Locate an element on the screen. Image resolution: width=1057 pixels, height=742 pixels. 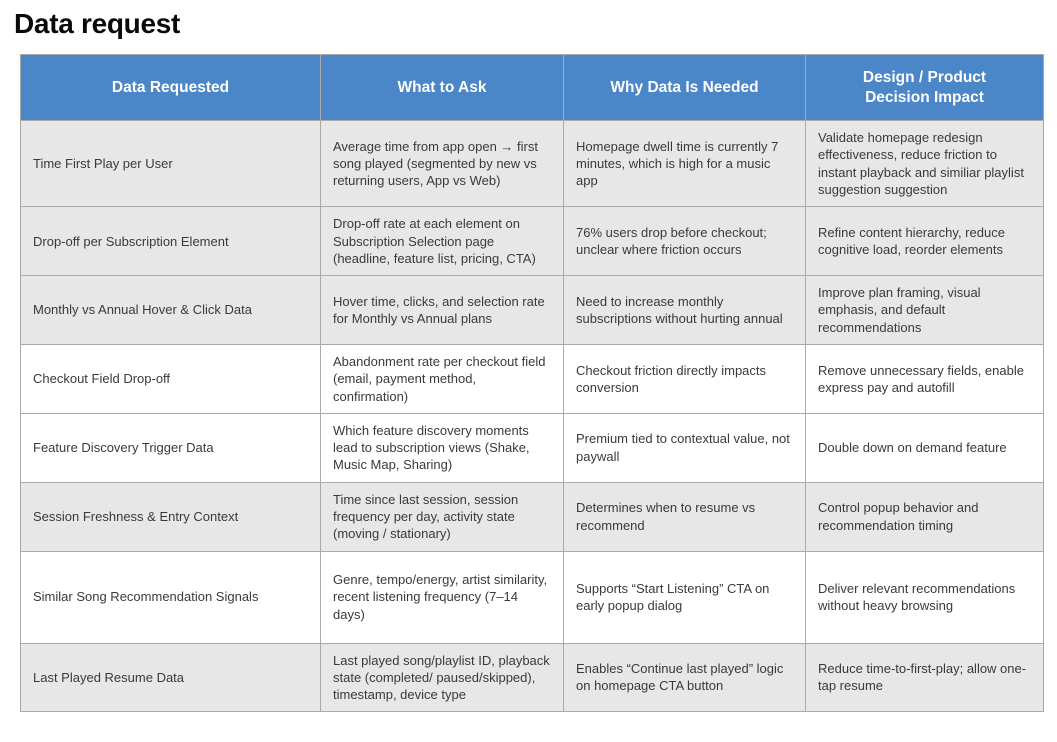
cell-why-needed: Determines when to resume vs recommend is located at coordinates (684, 516).